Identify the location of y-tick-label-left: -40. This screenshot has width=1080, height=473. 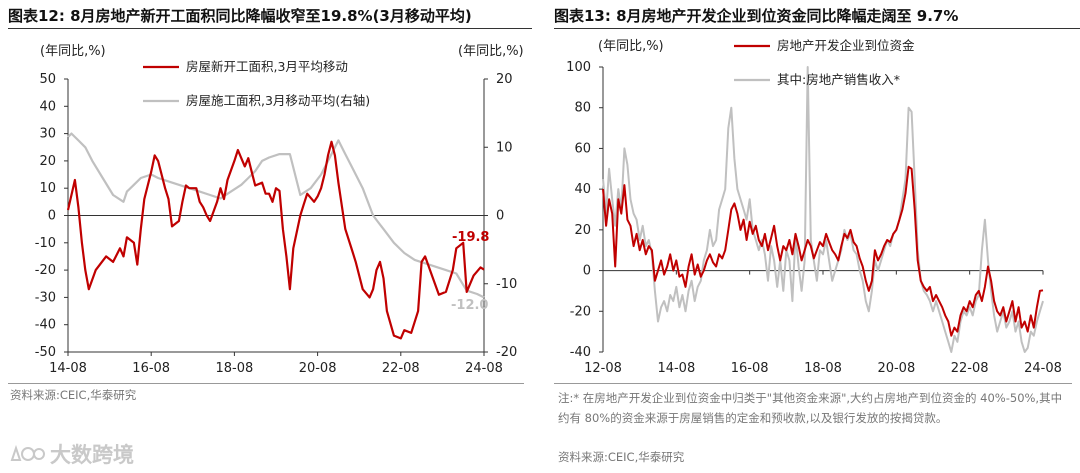
(45, 325).